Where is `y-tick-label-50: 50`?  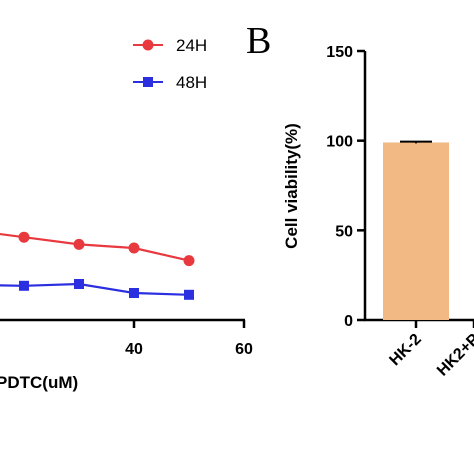 y-tick-label-50: 50 is located at coordinates (344, 231).